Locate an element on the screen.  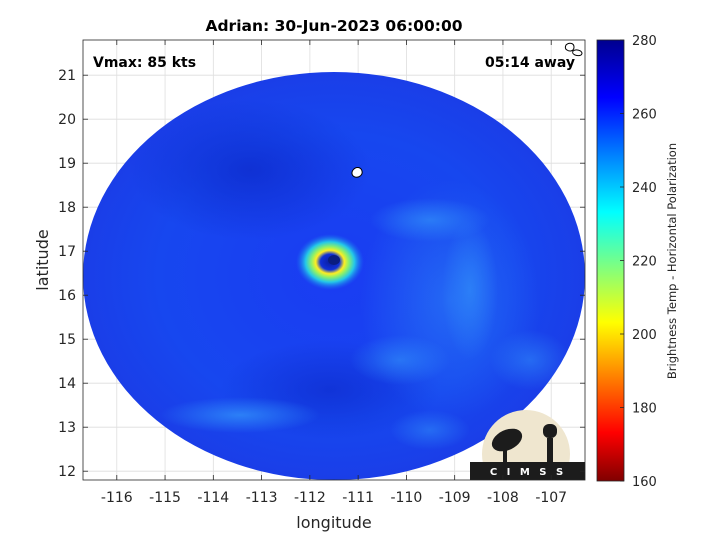
colorbar-tick-label: 180 is located at coordinates (644, 409).